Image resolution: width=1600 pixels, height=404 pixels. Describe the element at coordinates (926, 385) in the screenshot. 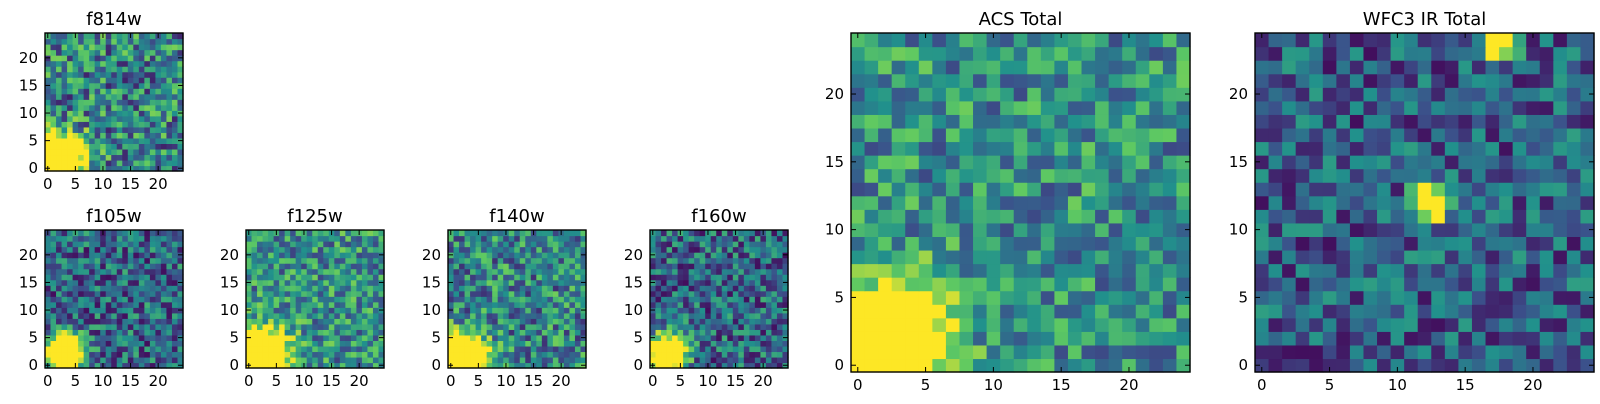

I see `x-tick-label: 5` at that location.